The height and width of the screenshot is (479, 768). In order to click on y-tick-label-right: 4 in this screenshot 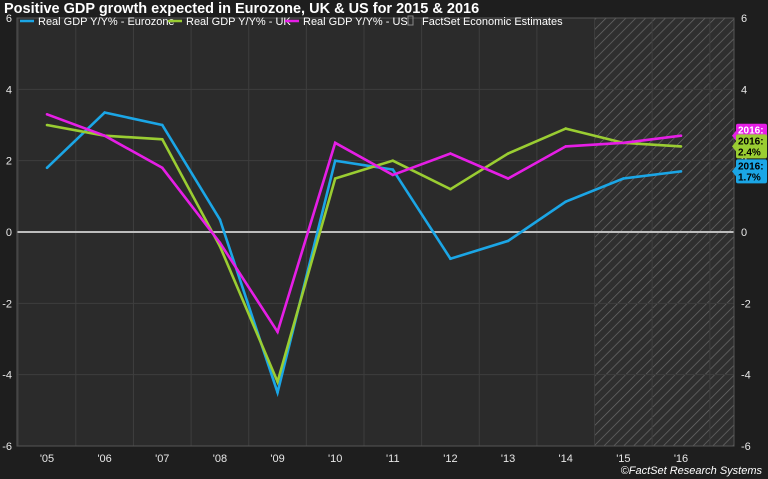, I will do `click(744, 90)`.